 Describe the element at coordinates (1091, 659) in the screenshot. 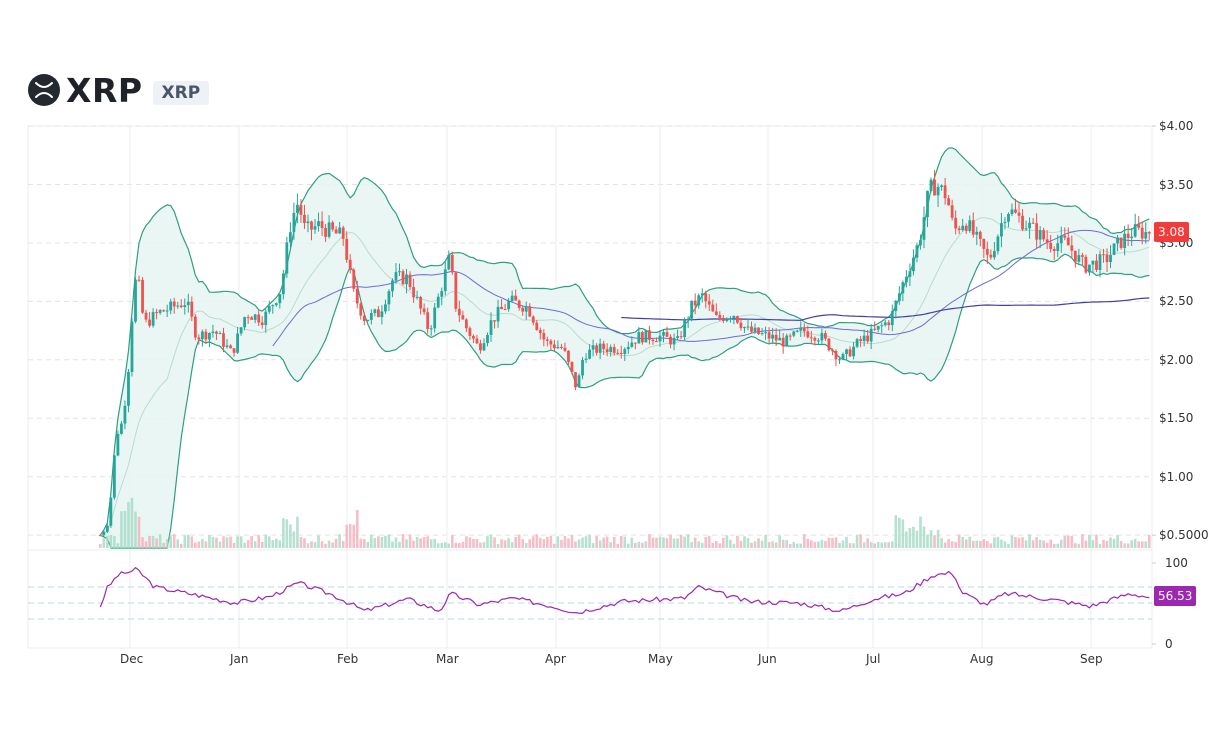

I see `x-tick-sep: Sep` at that location.